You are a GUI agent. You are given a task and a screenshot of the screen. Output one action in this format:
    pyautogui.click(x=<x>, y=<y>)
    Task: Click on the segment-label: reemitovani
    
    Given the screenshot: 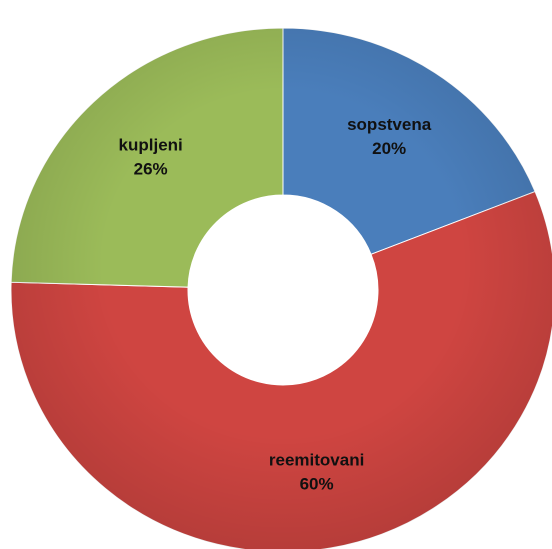 What is the action you would take?
    pyautogui.click(x=316, y=460)
    